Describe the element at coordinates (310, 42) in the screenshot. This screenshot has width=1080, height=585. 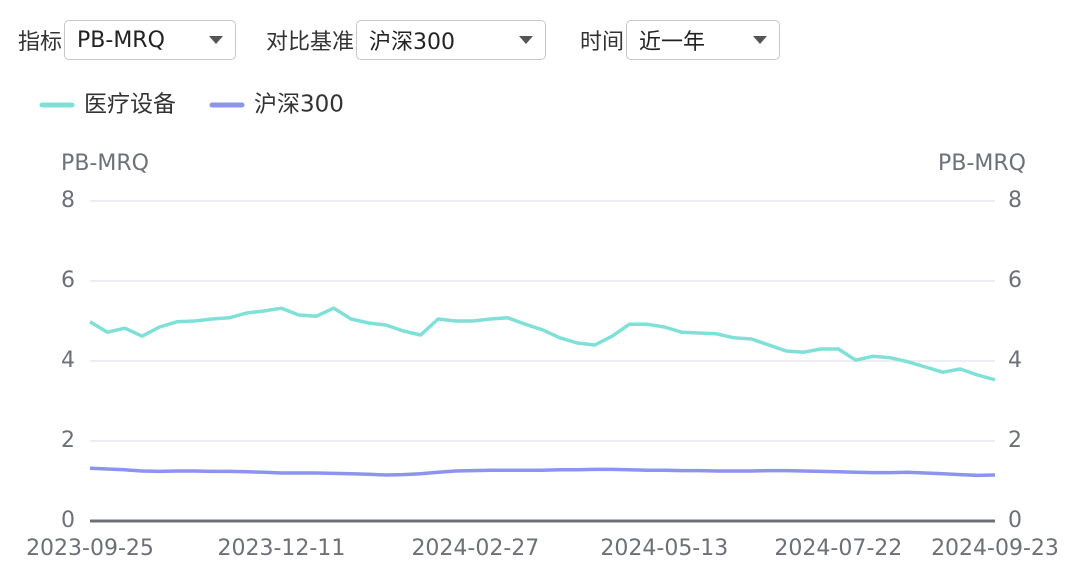
I see `control-label: 对比基准` at that location.